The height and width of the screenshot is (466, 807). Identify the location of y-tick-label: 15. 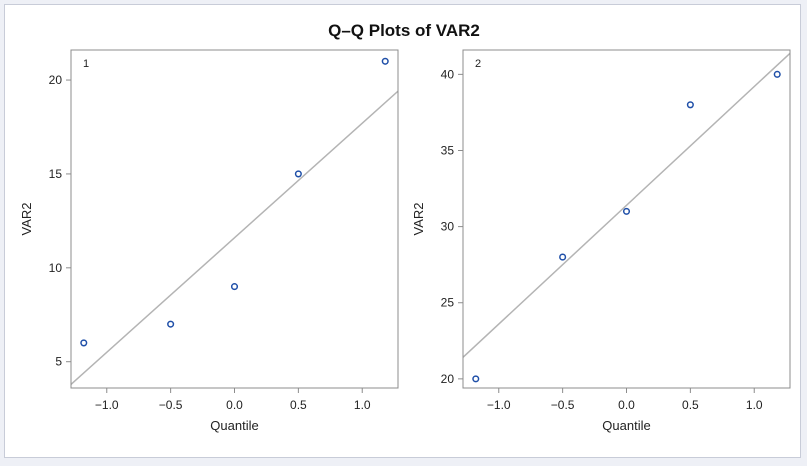
(56, 174).